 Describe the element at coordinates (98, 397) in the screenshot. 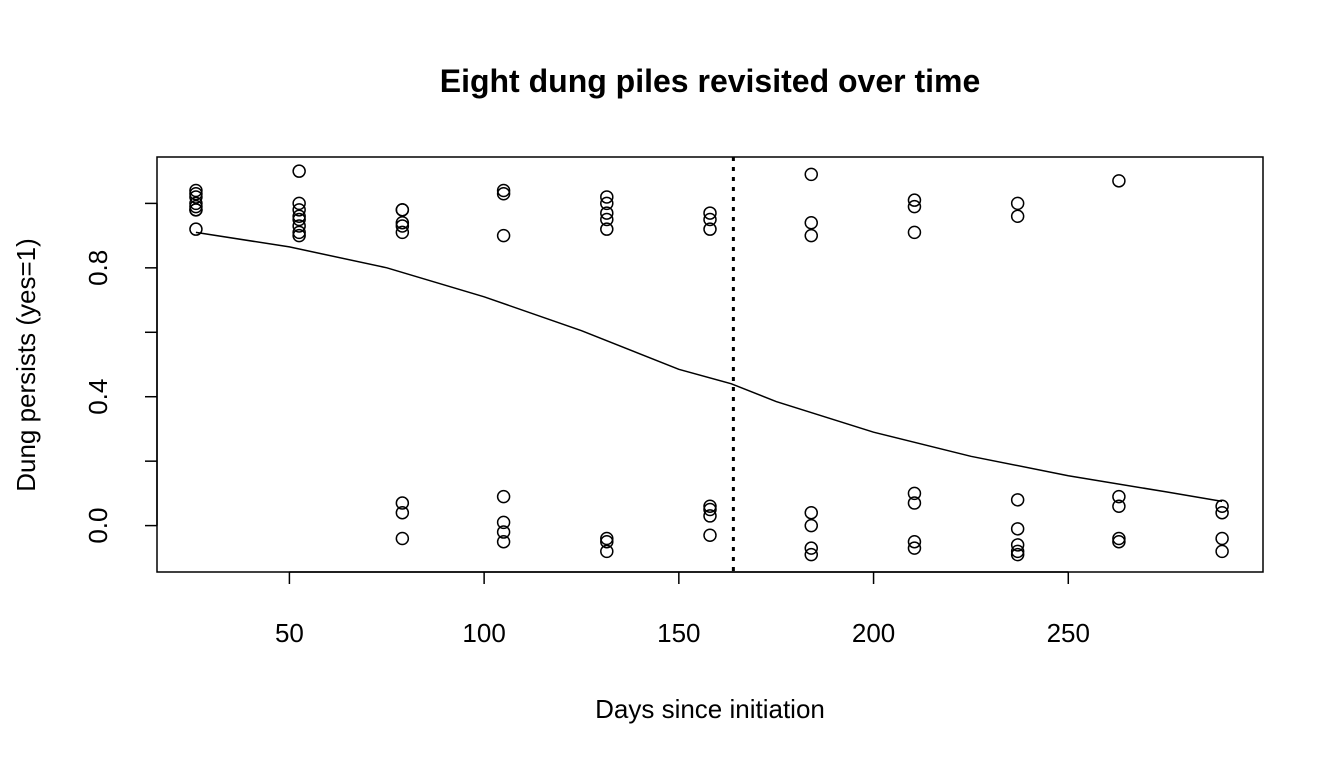

I see `y-tick-label: 0.4` at that location.